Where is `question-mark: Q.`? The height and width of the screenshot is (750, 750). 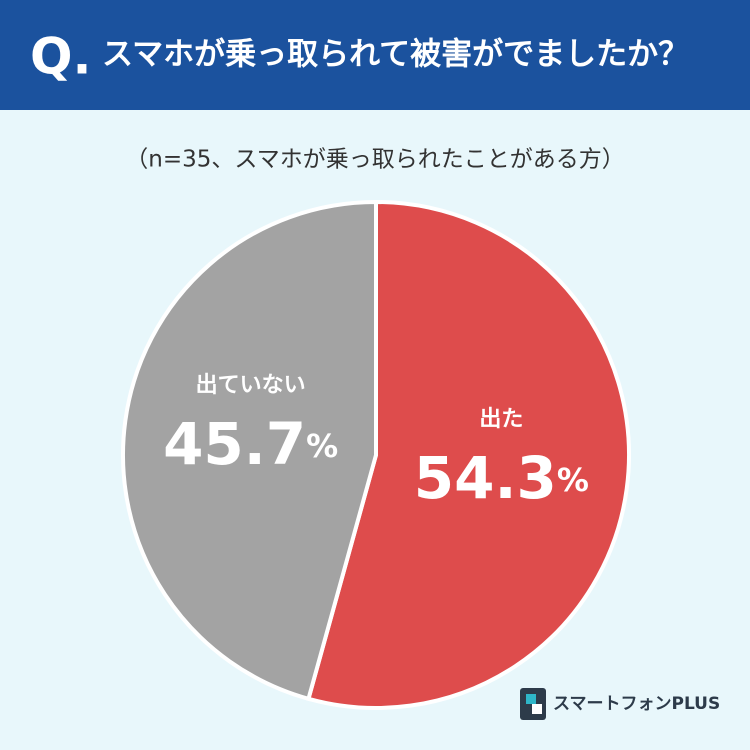
question-mark: Q. is located at coordinates (61, 57).